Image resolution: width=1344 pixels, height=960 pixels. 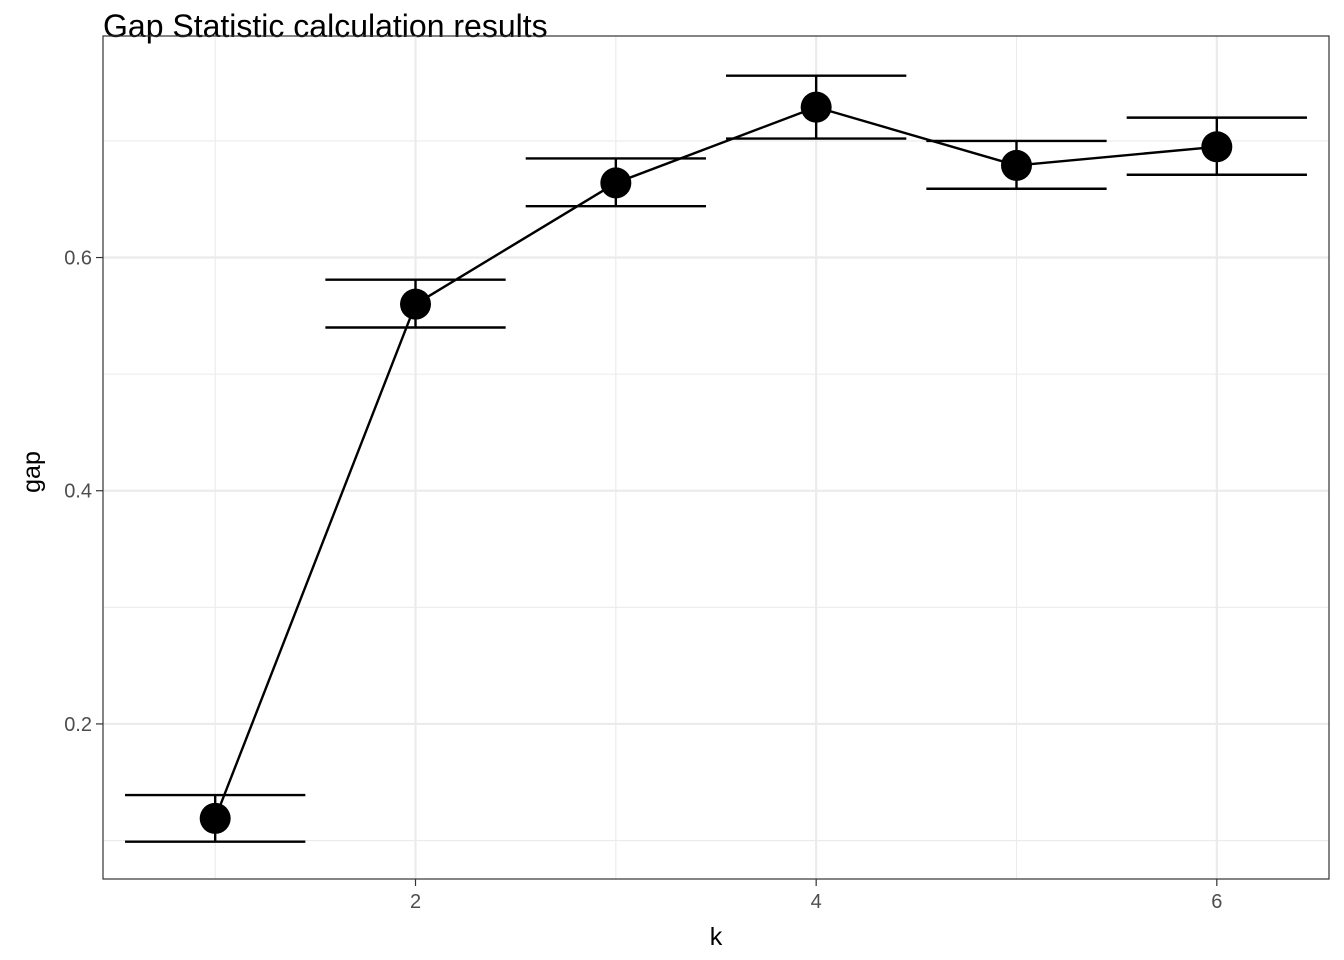 What do you see at coordinates (816, 902) in the screenshot?
I see `x-tick-label: 4` at bounding box center [816, 902].